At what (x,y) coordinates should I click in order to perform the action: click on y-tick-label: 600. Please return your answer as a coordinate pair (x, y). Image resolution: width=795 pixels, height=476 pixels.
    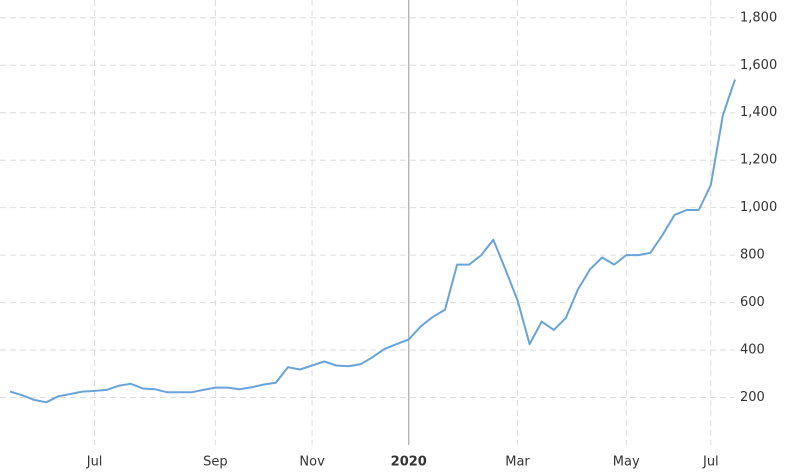
    Looking at the image, I should click on (752, 302).